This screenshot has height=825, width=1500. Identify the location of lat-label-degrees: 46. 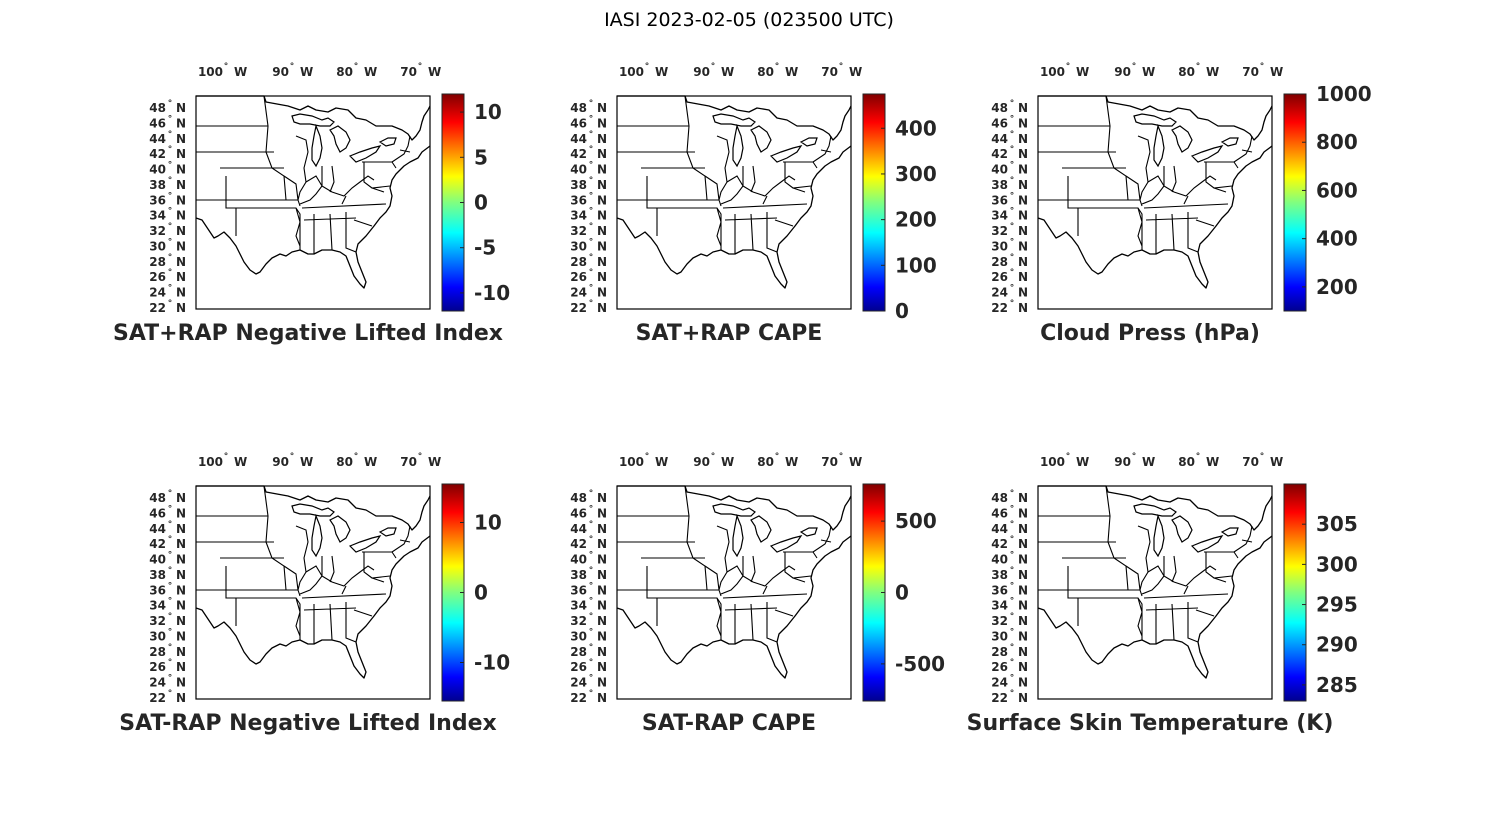
(999, 123).